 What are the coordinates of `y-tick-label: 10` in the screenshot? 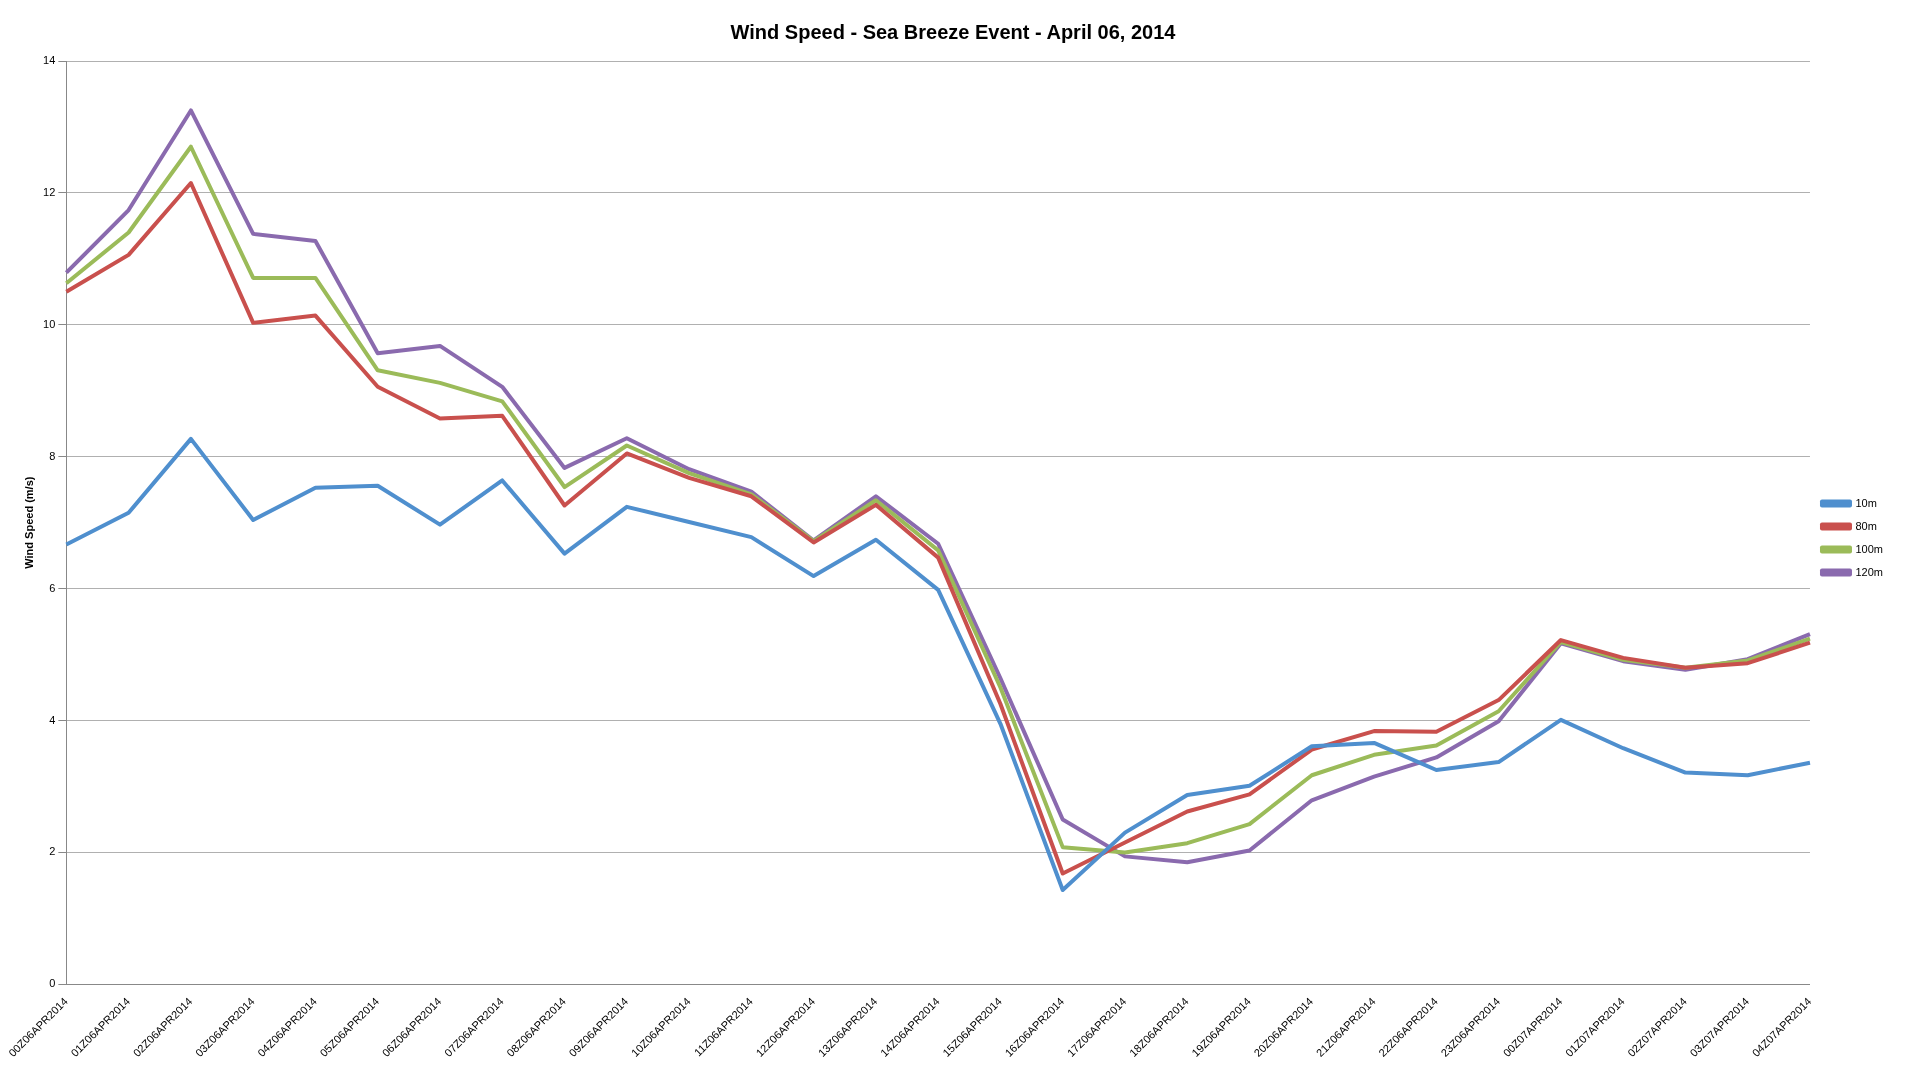 It's located at (49, 323).